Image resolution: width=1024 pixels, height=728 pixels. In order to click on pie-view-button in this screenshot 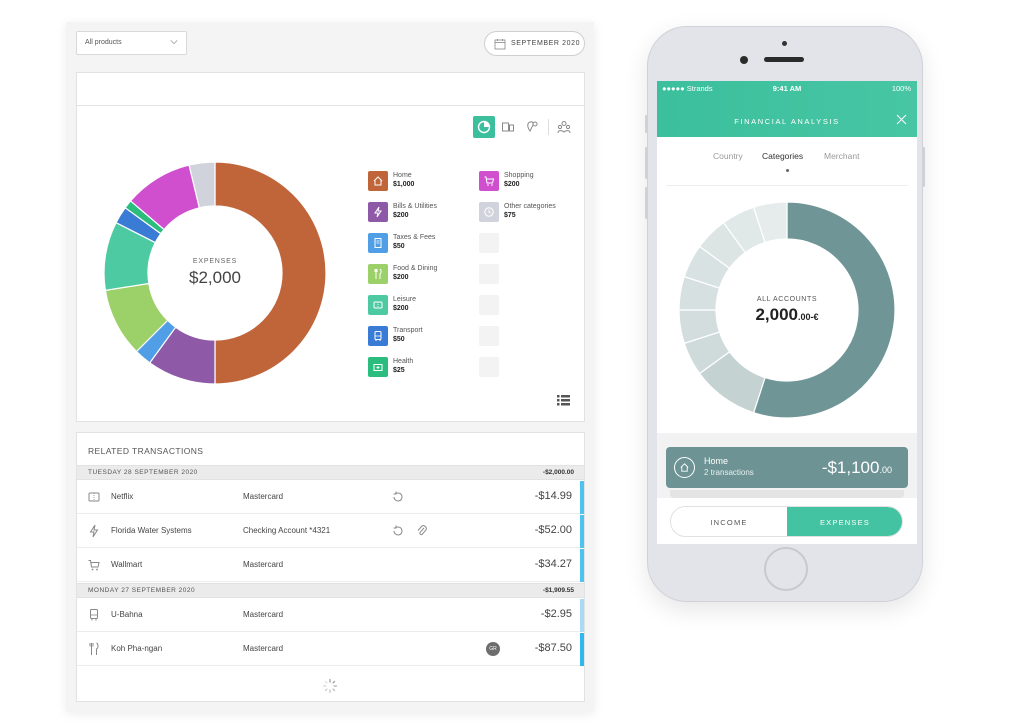, I will do `click(484, 127)`.